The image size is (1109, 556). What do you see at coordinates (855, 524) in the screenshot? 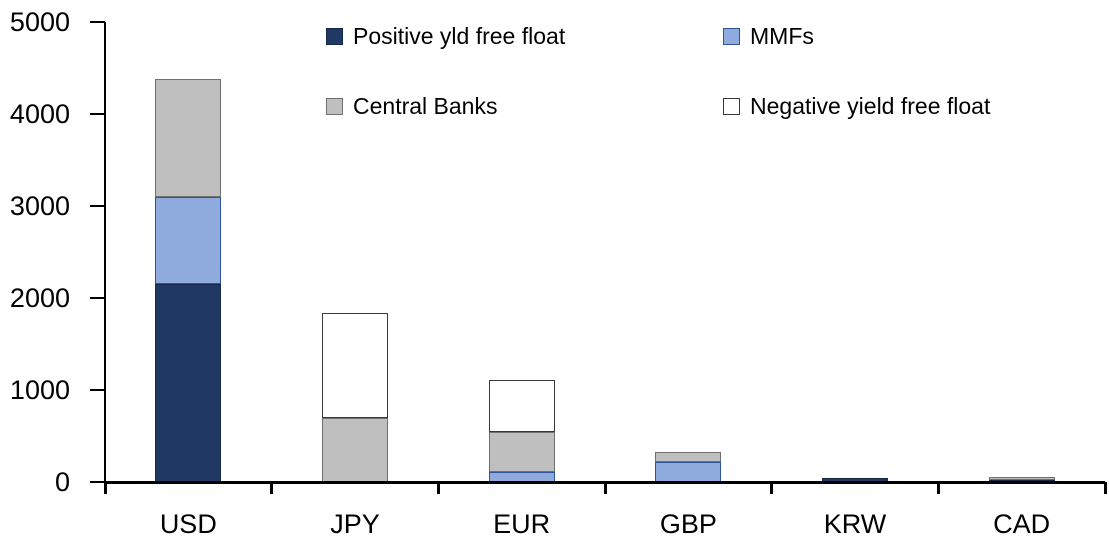
I see `x-category-label: KRW` at bounding box center [855, 524].